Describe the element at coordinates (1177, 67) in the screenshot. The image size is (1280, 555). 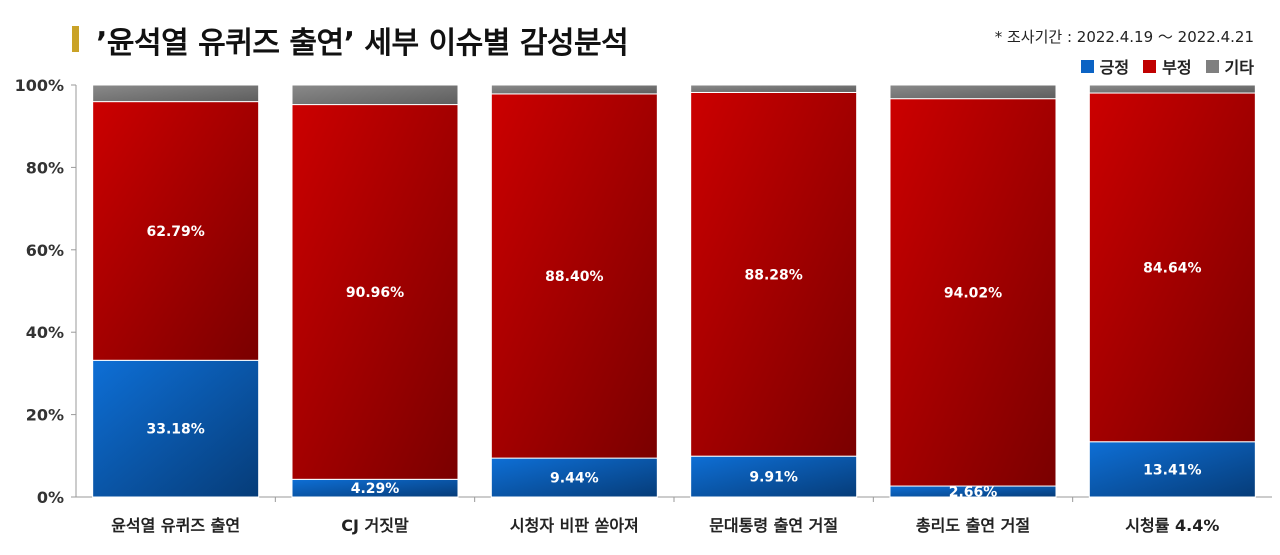
I see `legend-label-negative: 부정` at that location.